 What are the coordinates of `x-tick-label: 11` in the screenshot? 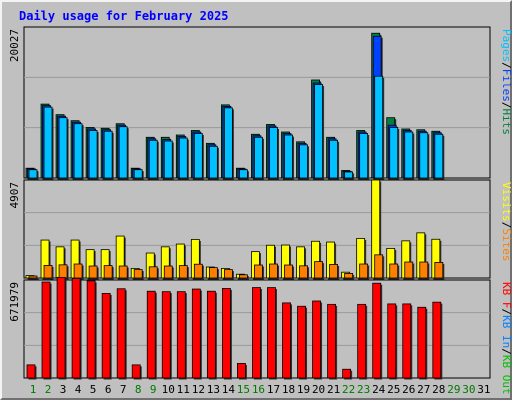 It's located at (183, 389).